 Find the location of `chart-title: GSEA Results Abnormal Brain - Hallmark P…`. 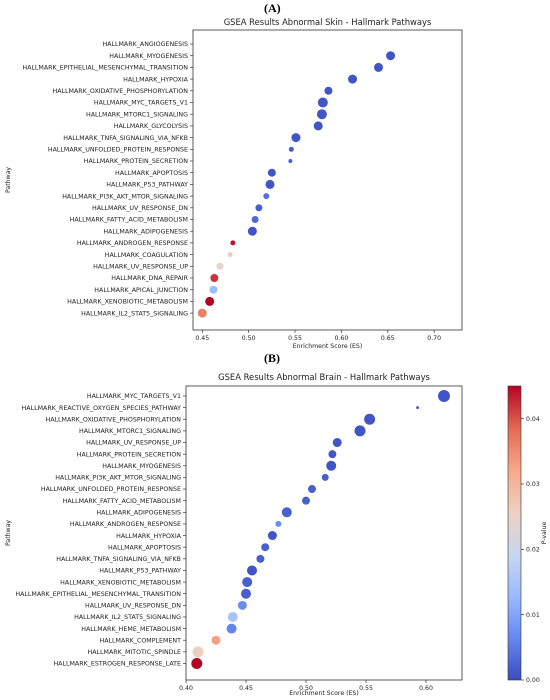

chart-title: GSEA Results Abnormal Brain - Hallmark P… is located at coordinates (324, 377).